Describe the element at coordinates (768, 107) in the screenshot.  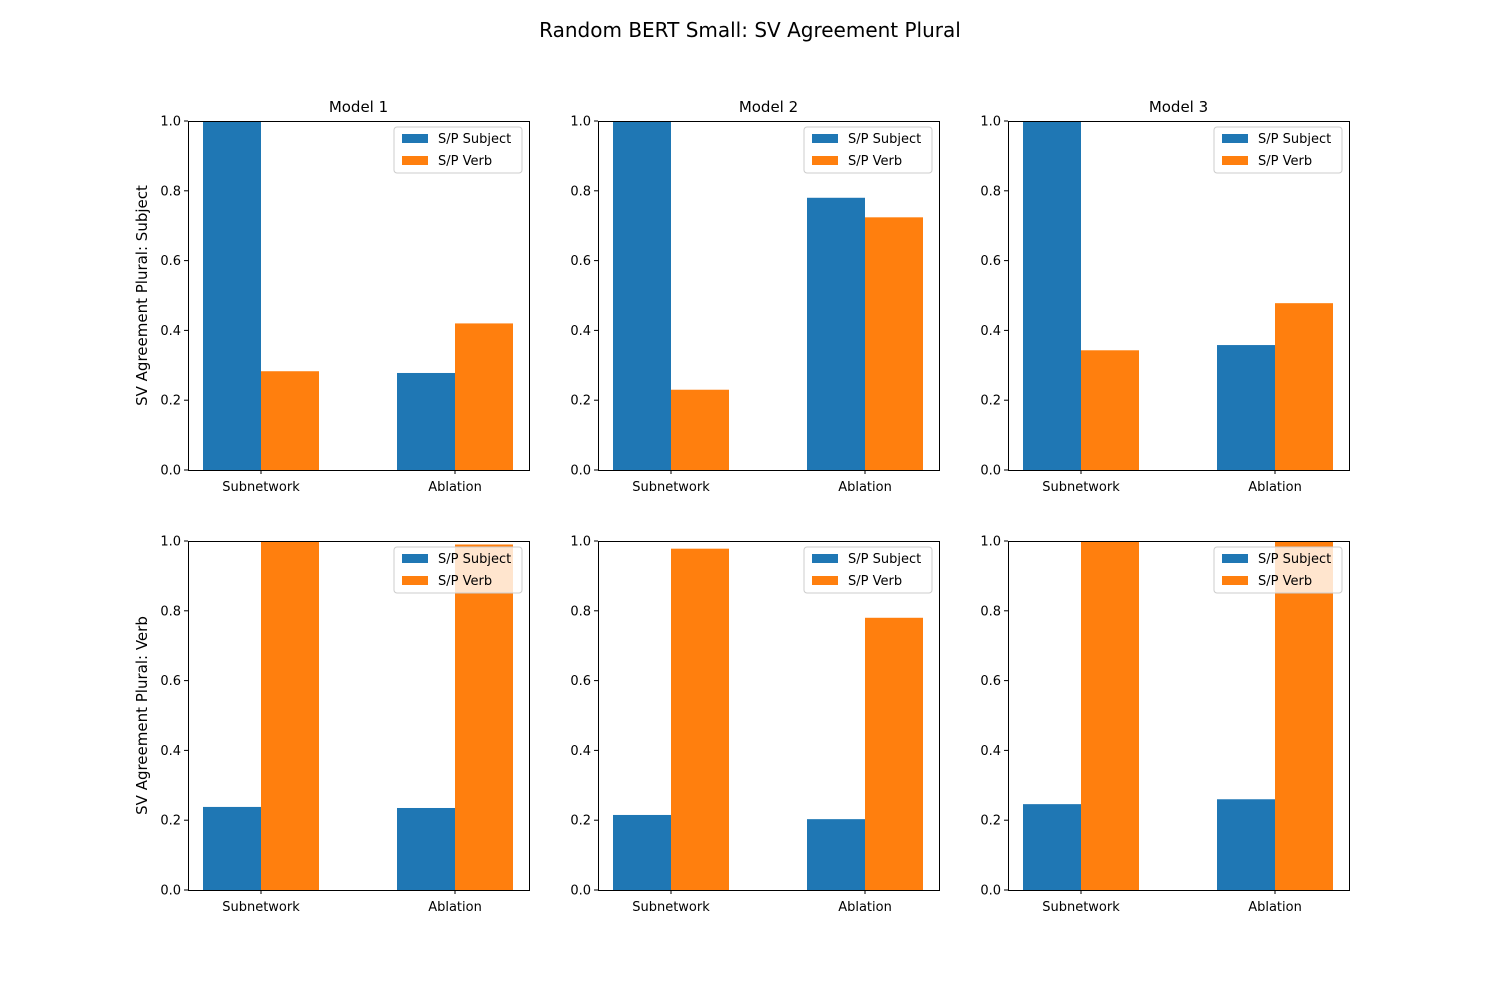
I see `subplot-title: Model 2` at that location.